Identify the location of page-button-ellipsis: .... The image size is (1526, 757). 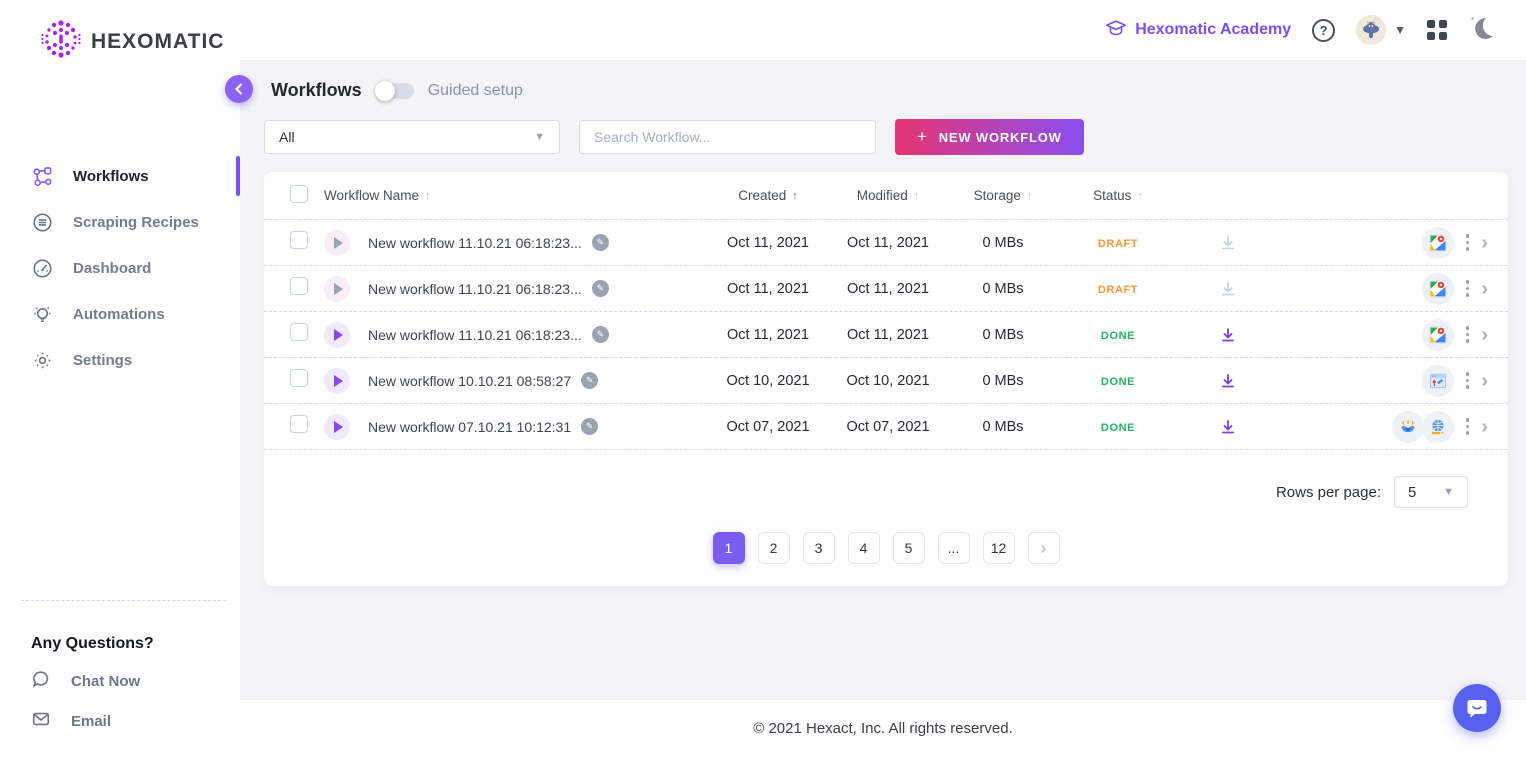
(953, 548).